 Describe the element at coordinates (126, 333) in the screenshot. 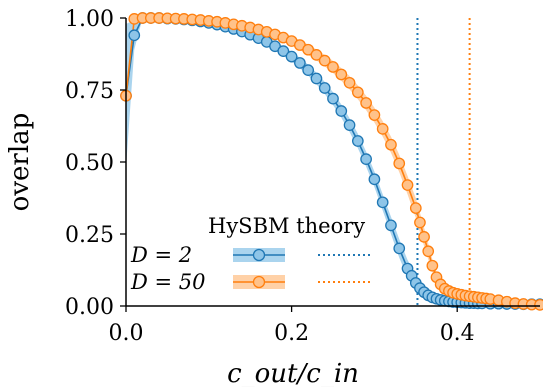

I see `x-tick-label: 0.0` at that location.